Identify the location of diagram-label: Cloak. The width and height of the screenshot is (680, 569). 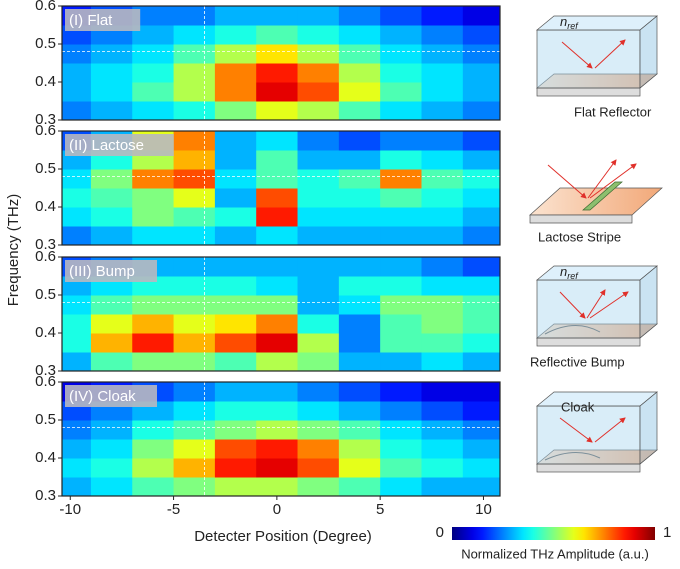
(578, 406).